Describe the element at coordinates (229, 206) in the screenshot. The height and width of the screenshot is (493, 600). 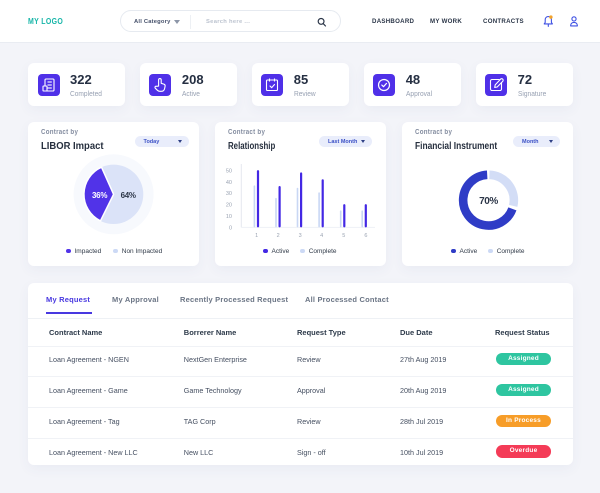
I see `svg-text: 20` at that location.